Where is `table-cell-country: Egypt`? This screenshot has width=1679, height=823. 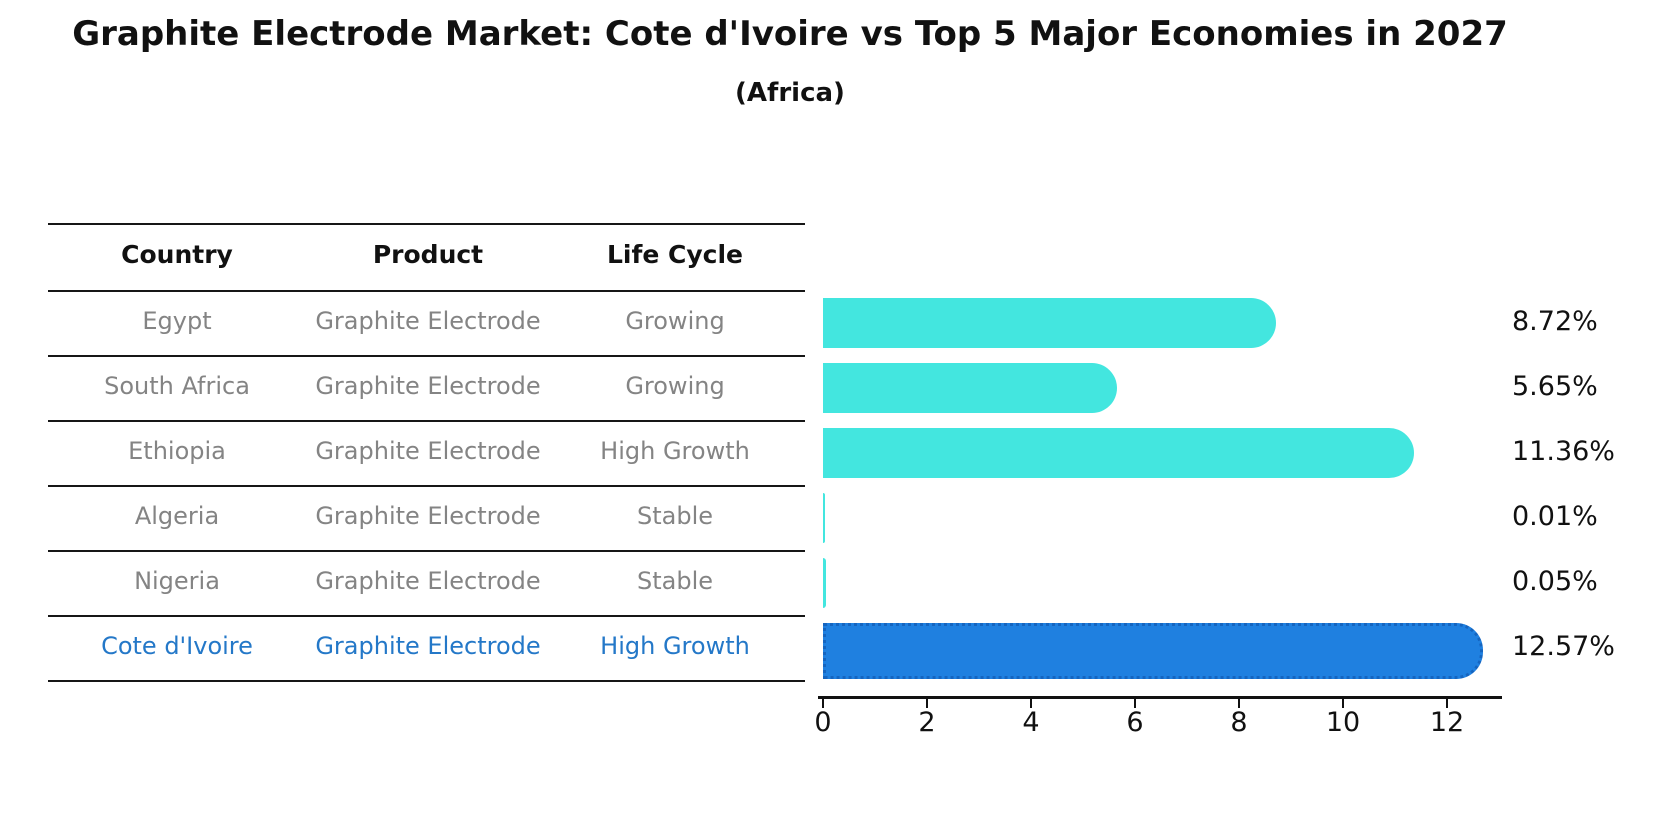 table-cell-country: Egypt is located at coordinates (177, 320).